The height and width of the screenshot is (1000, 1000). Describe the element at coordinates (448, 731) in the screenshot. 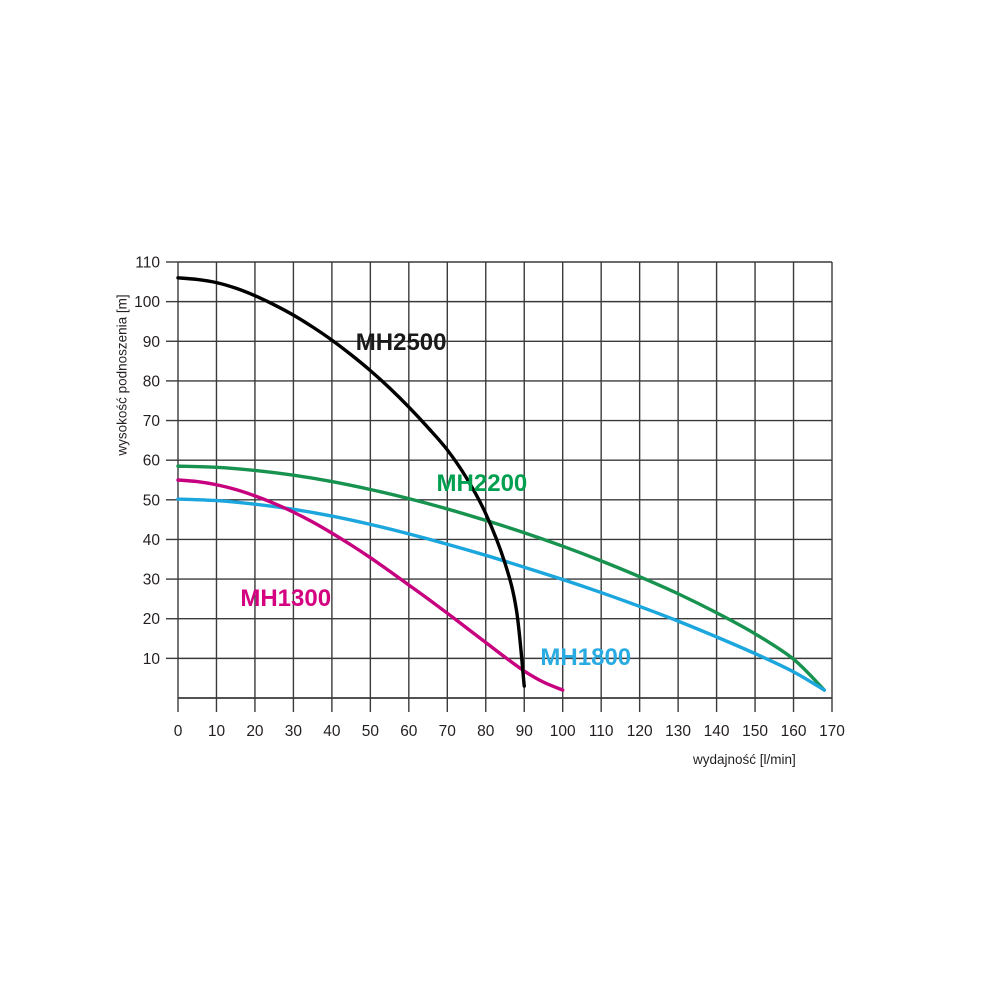

I see `x-tick-label: 70` at that location.